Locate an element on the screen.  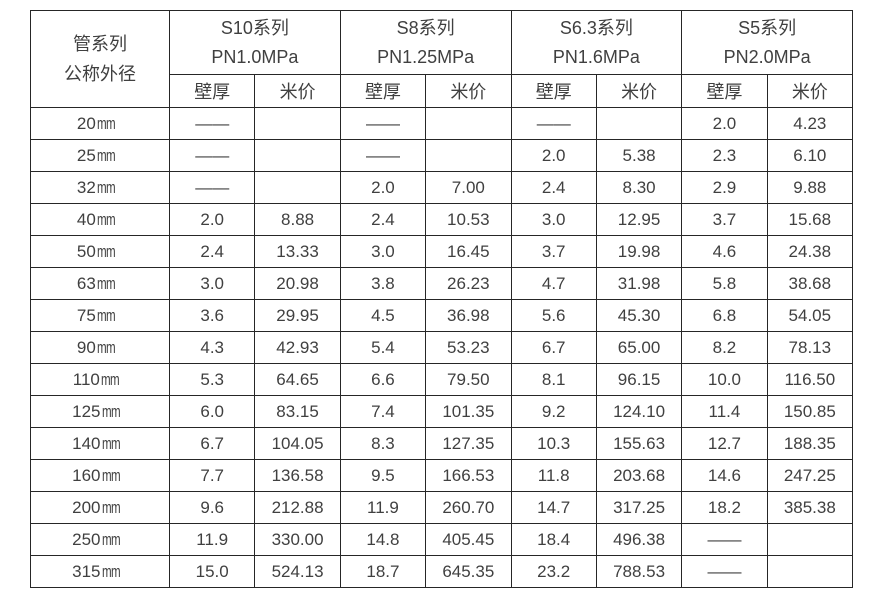
table-cell: 79.50 is located at coordinates (468, 379).